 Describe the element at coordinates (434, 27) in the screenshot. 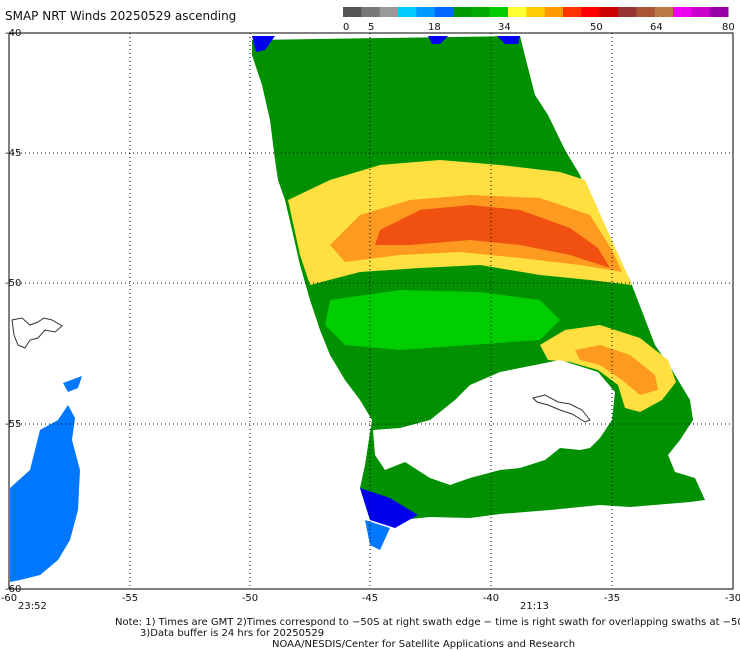

I see `colorbar-label: 18` at that location.